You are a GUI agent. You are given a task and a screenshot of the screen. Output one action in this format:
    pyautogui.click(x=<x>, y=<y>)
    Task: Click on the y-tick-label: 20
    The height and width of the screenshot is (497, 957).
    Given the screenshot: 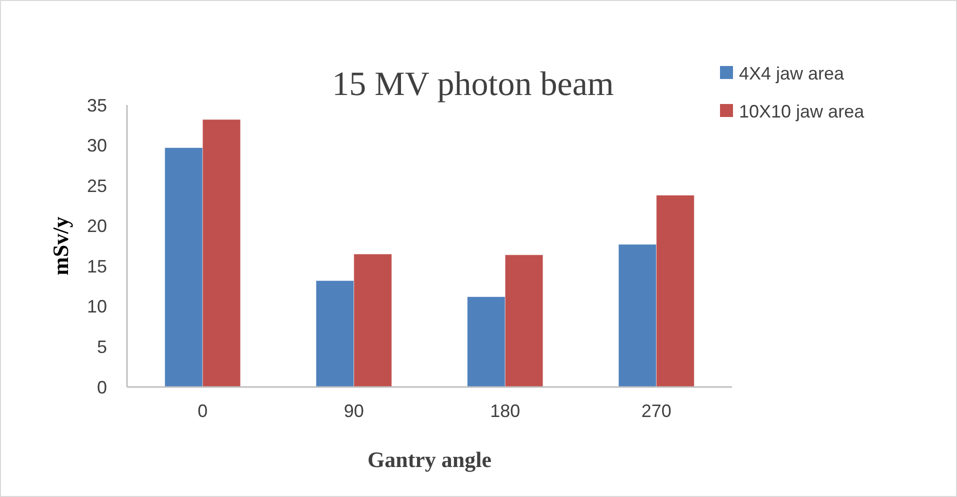 What is the action you would take?
    pyautogui.click(x=96, y=226)
    